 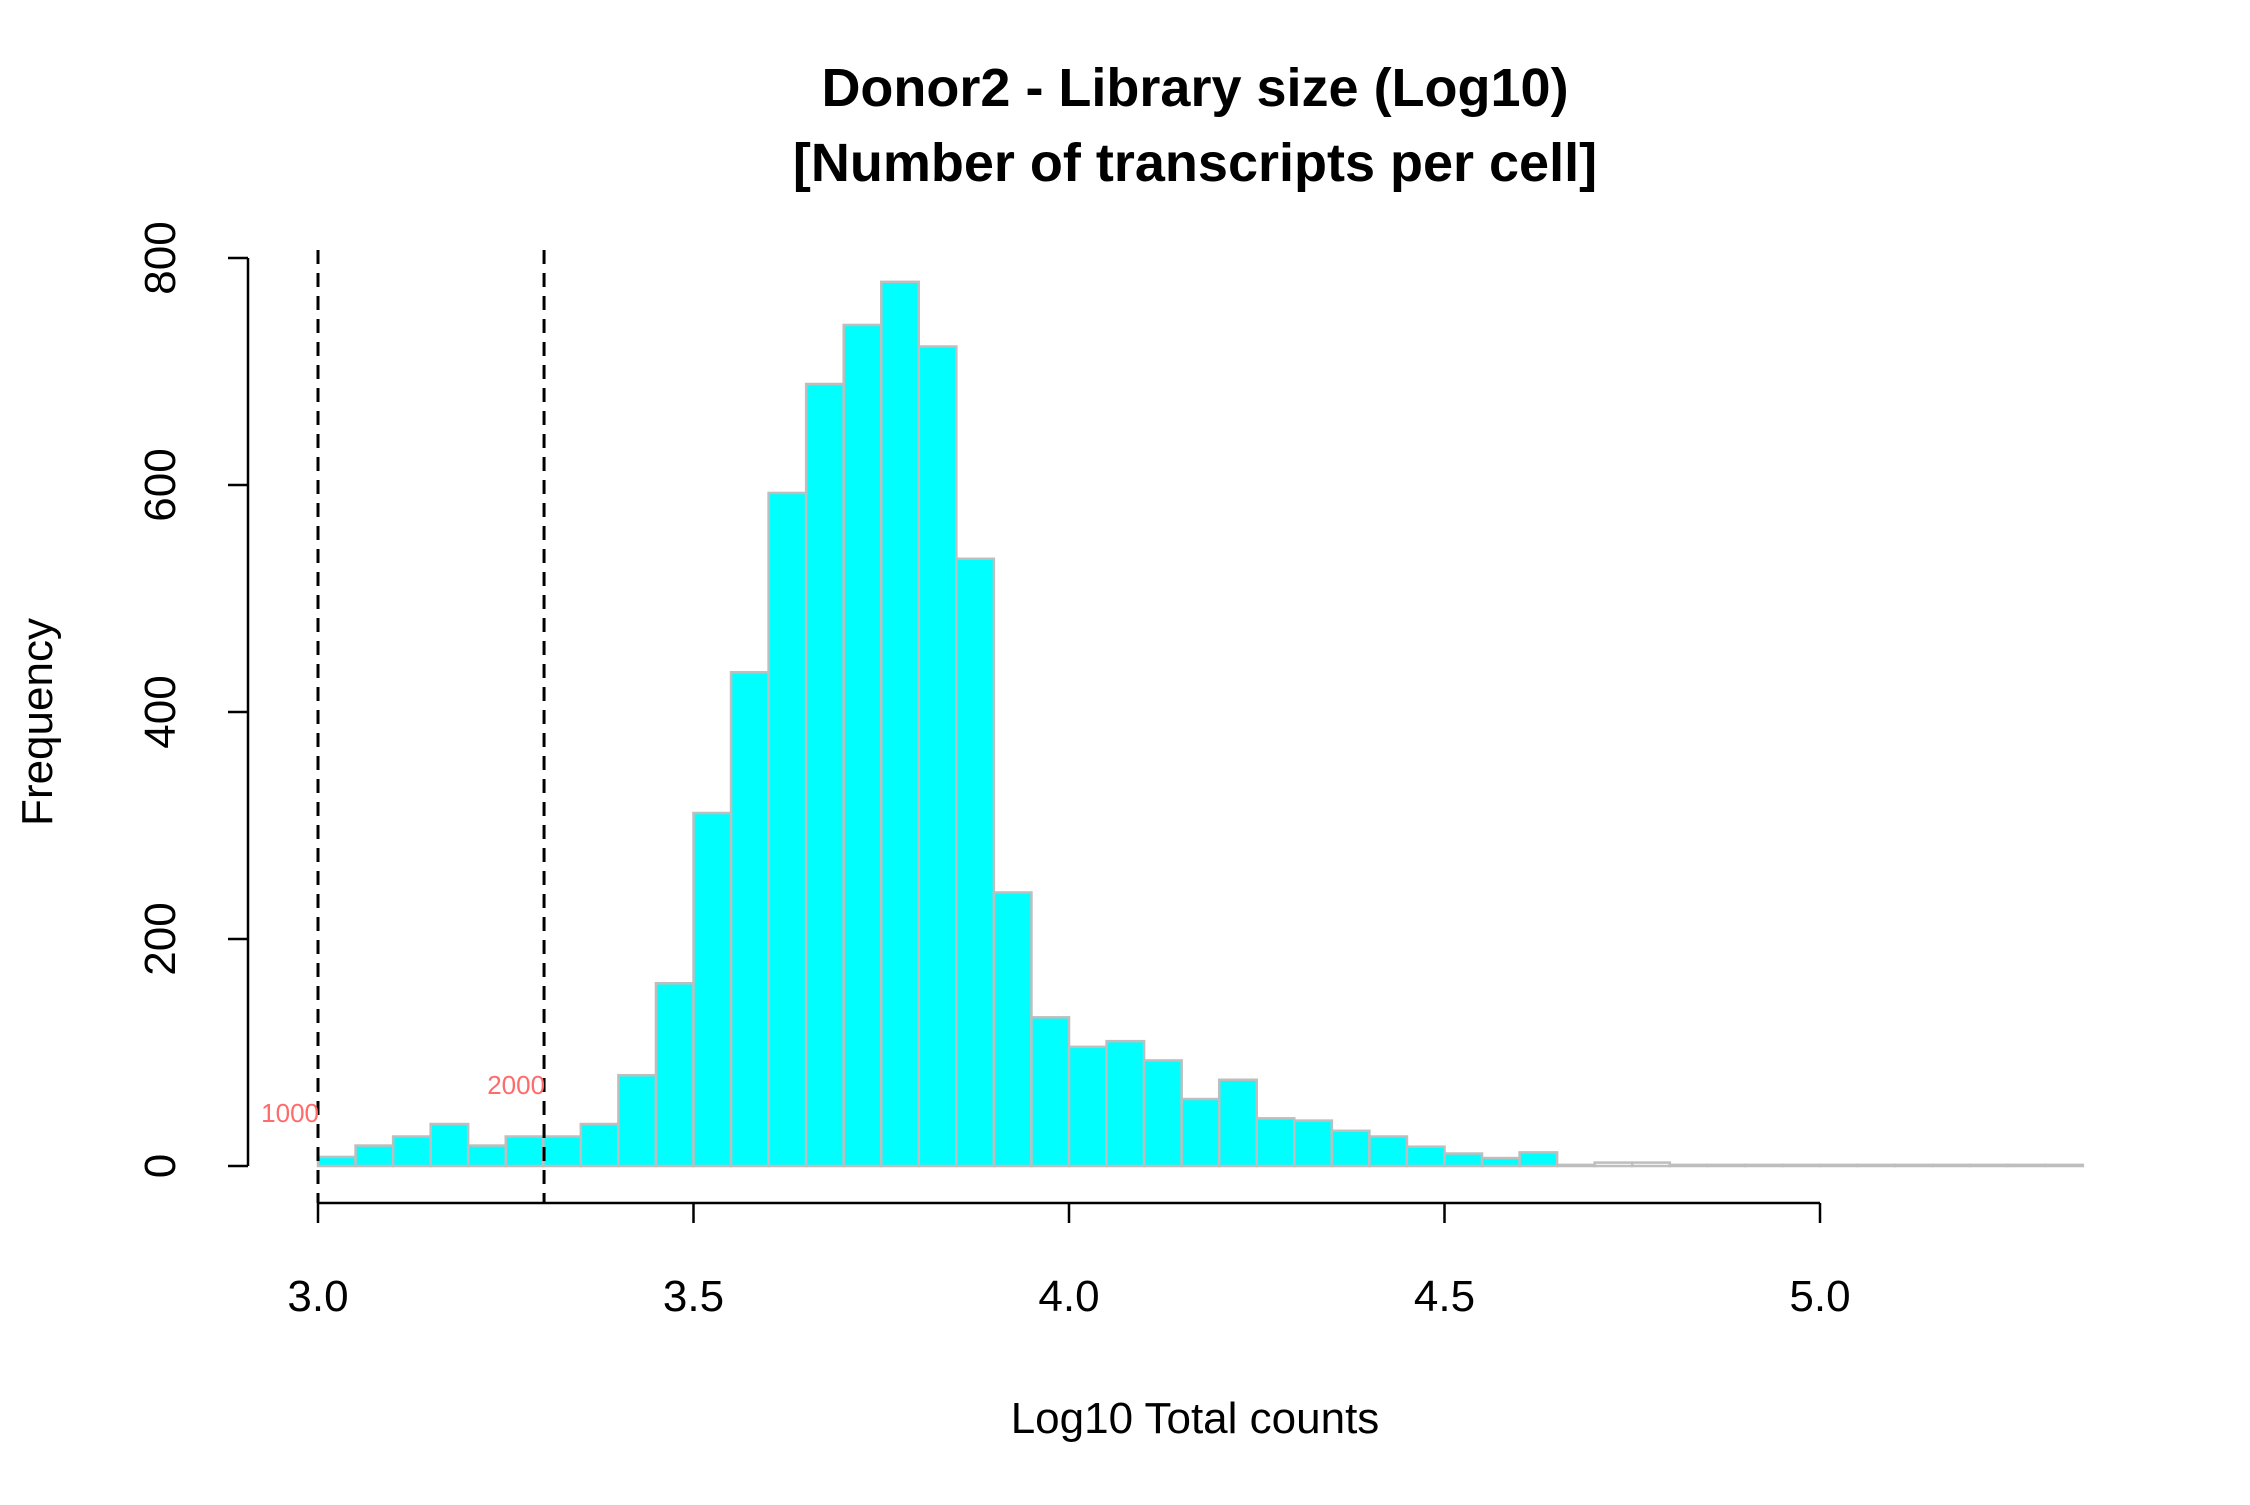 I want to click on x-tick-label: 3.5, so click(x=693, y=1296).